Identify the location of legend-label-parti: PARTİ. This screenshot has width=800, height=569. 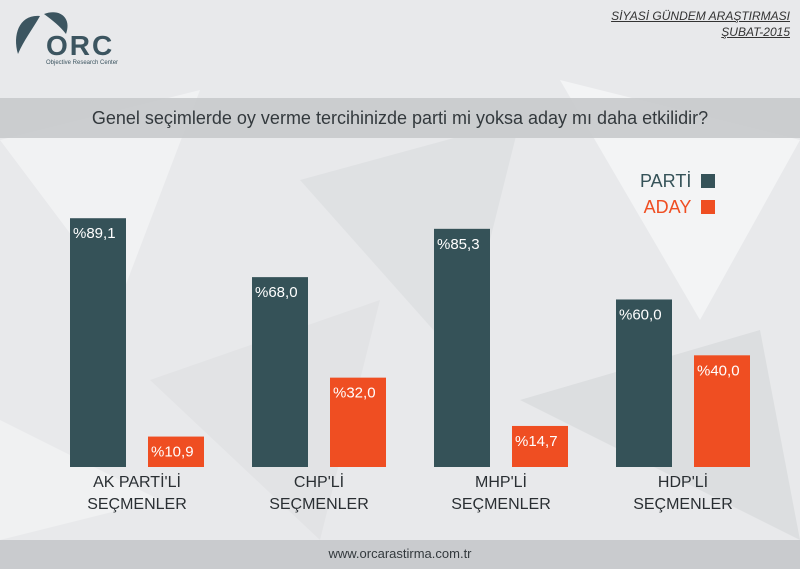
(666, 180).